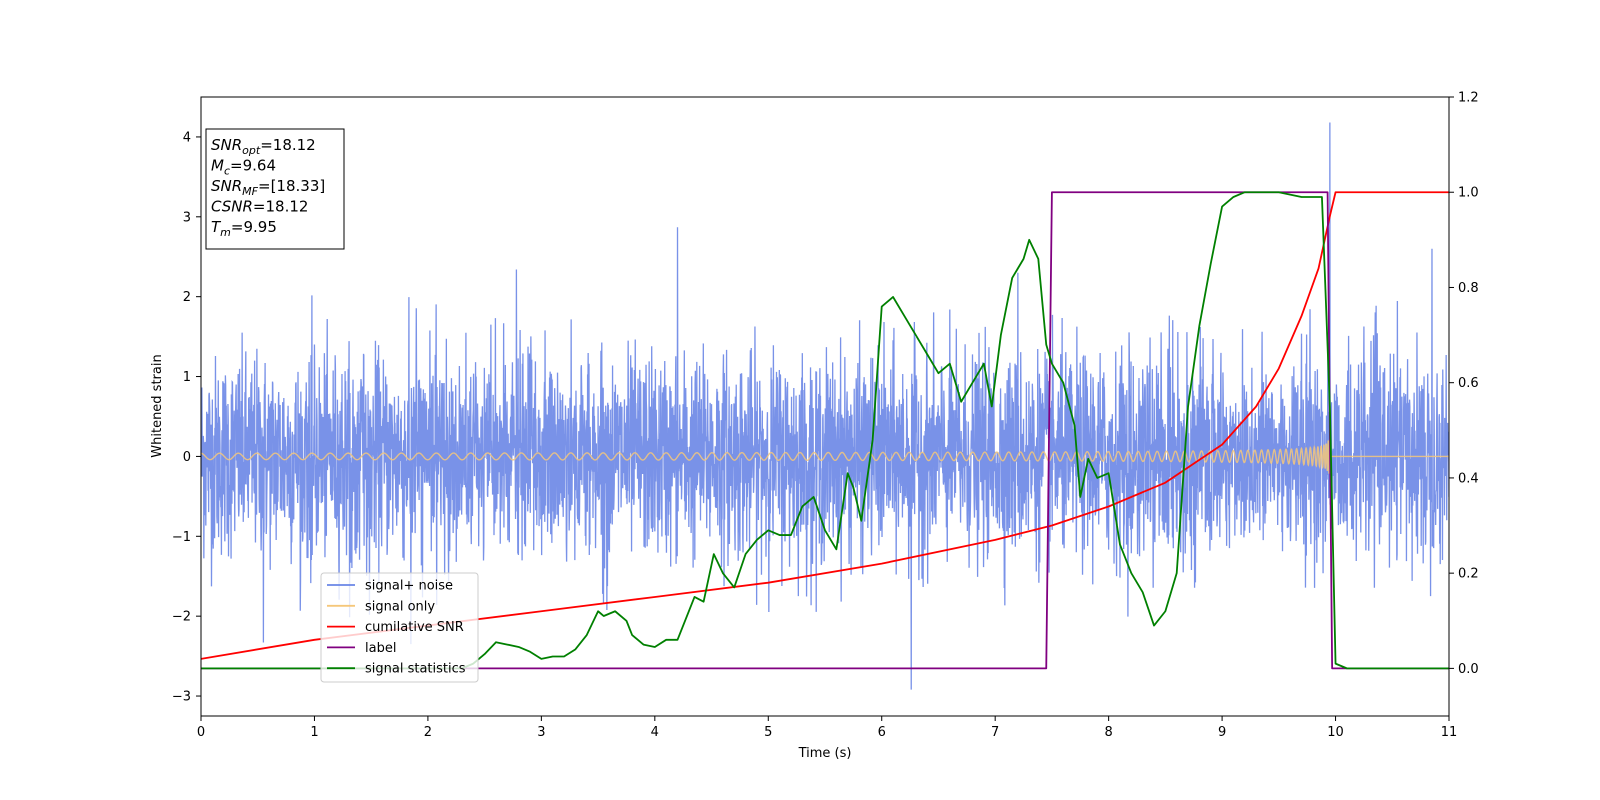 The width and height of the screenshot is (1600, 800). What do you see at coordinates (1222, 732) in the screenshot?
I see `x-tick-label: 9` at bounding box center [1222, 732].